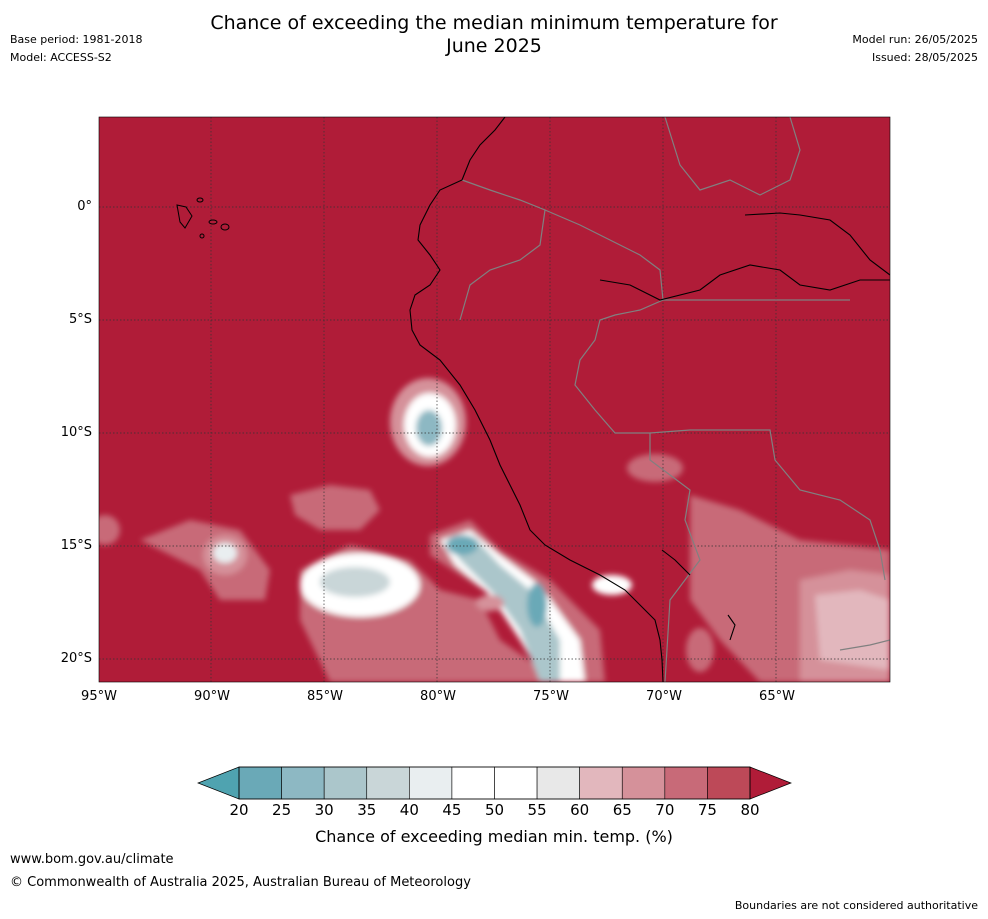 The height and width of the screenshot is (919, 988). What do you see at coordinates (707, 810) in the screenshot?
I see `colorbar-tick-label: 75` at bounding box center [707, 810].